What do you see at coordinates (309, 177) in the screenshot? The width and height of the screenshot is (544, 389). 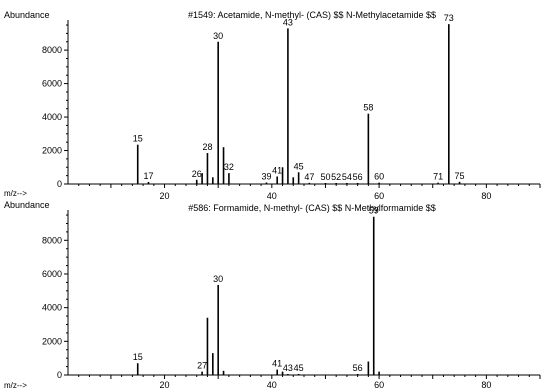 I see `peak-label: 47` at bounding box center [309, 177].